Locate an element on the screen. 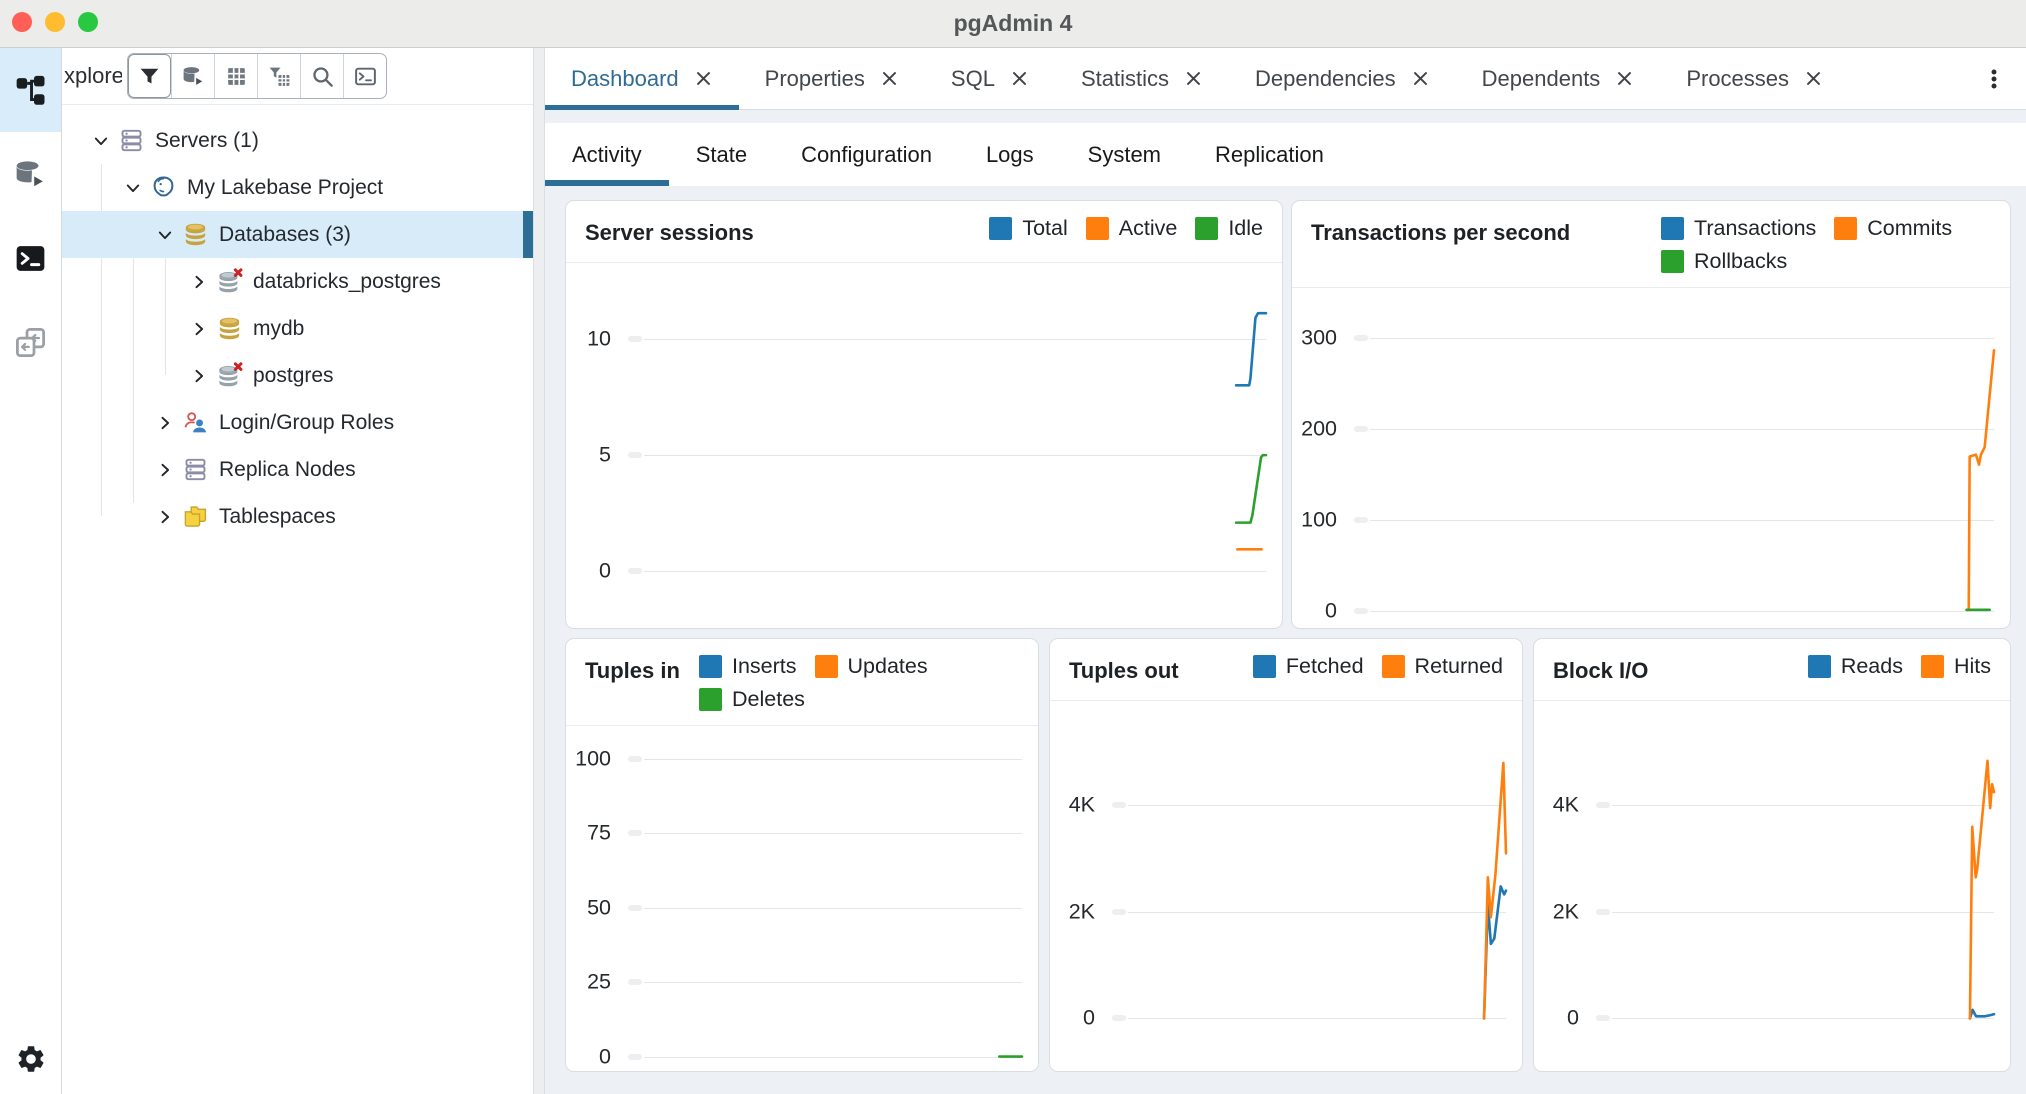 Image resolution: width=2026 pixels, height=1094 pixels. subtab-replication: Replication is located at coordinates (1269, 154).